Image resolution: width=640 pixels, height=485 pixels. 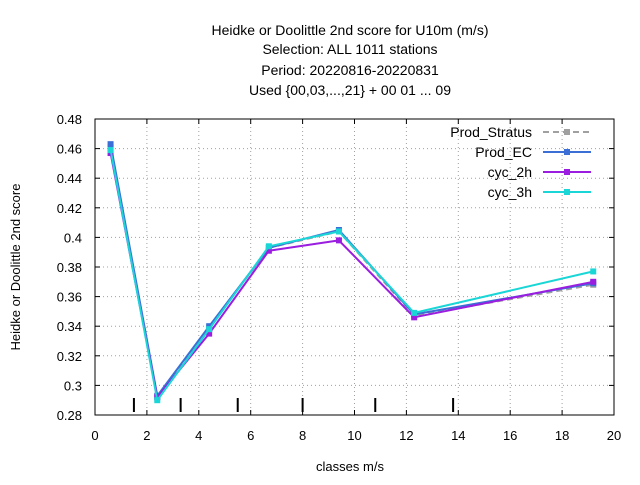 I want to click on chart-title-line-4: Used {00,03,...,21} + 00 01 ... 09, so click(x=350, y=90).